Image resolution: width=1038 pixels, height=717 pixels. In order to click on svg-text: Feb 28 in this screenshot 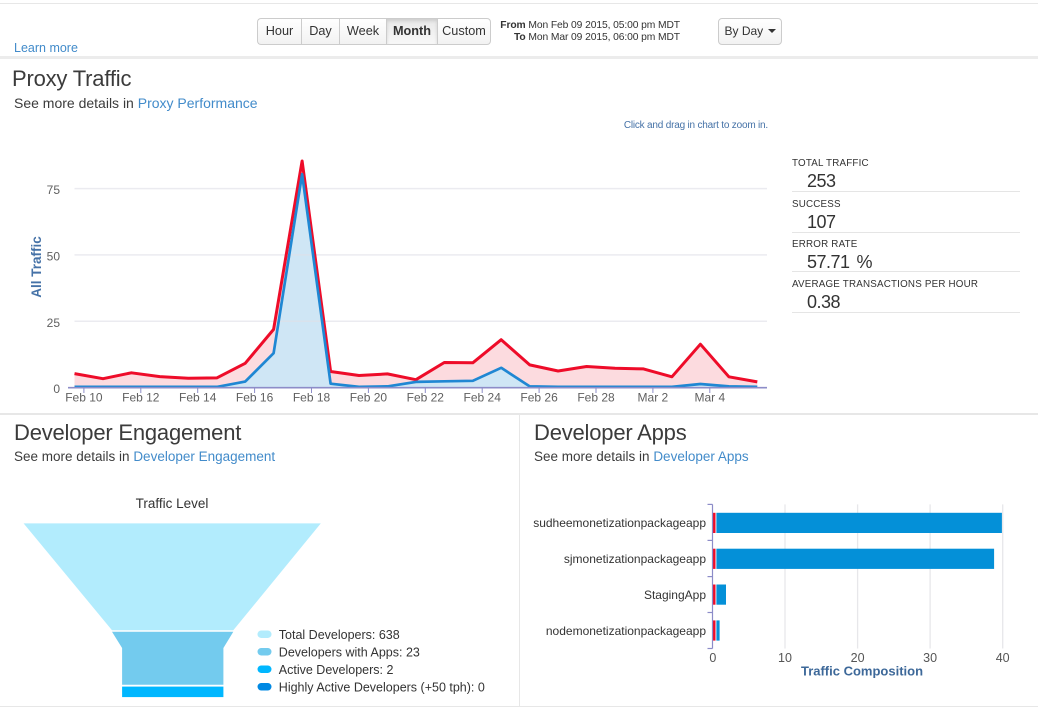, I will do `click(596, 398)`.